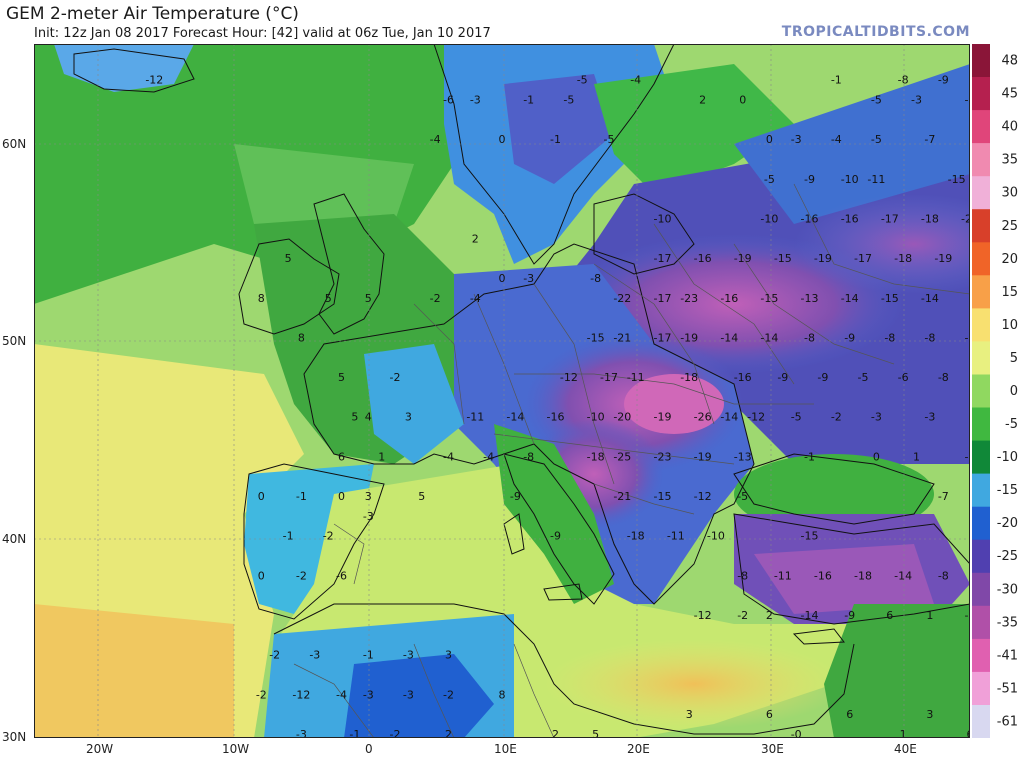  I want to click on temperature-value: -25, so click(622, 456).